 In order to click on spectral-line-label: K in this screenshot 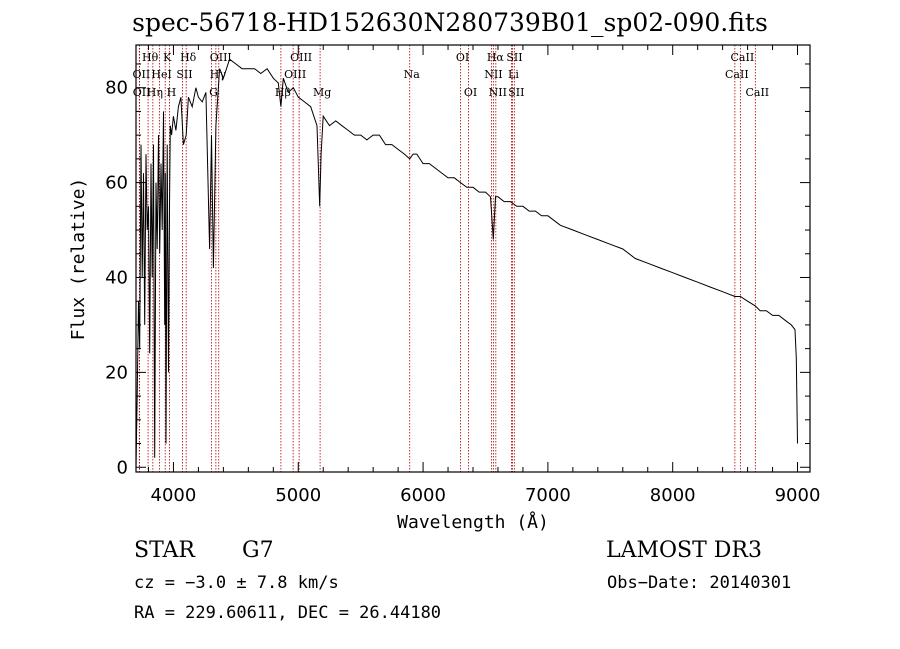, I will do `click(167, 57)`.